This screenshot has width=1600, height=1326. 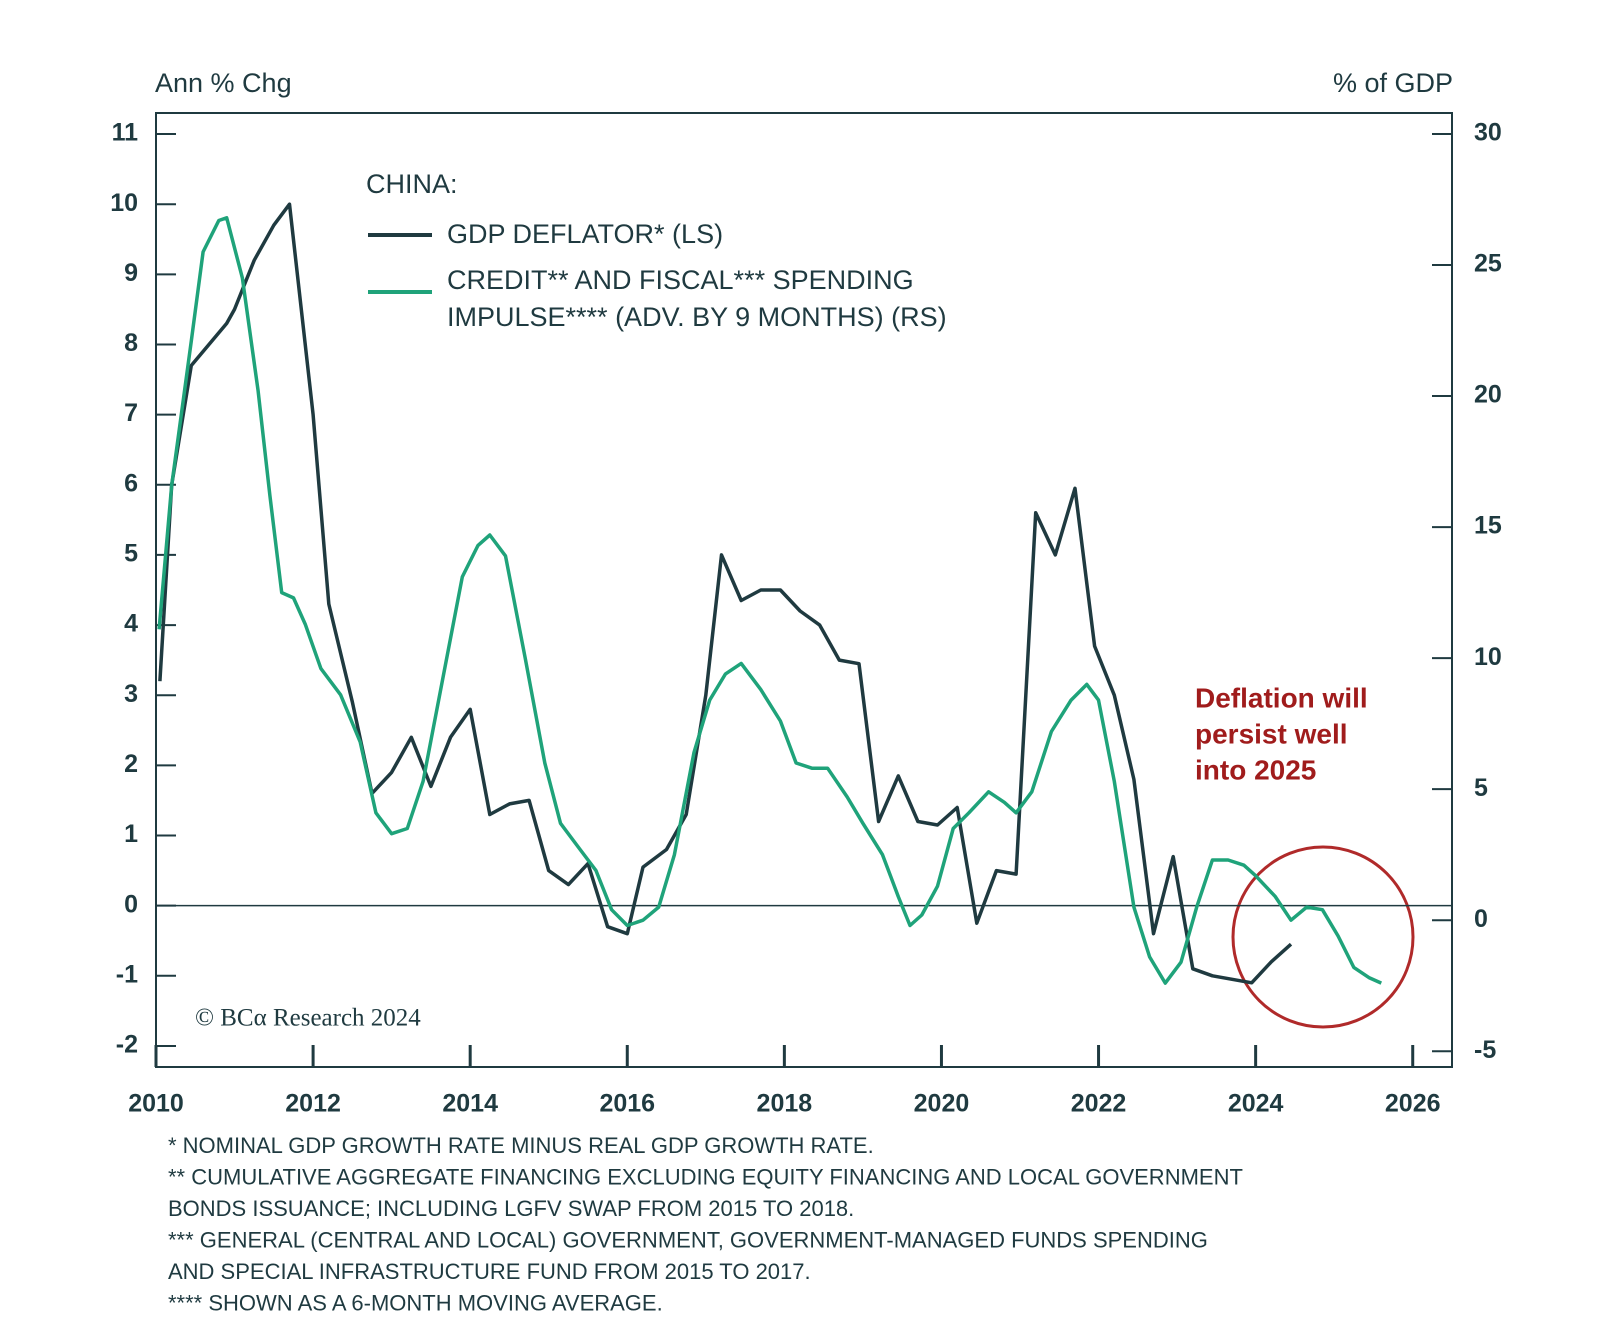 What do you see at coordinates (942, 1104) in the screenshot?
I see `x-tick-label: 2020` at bounding box center [942, 1104].